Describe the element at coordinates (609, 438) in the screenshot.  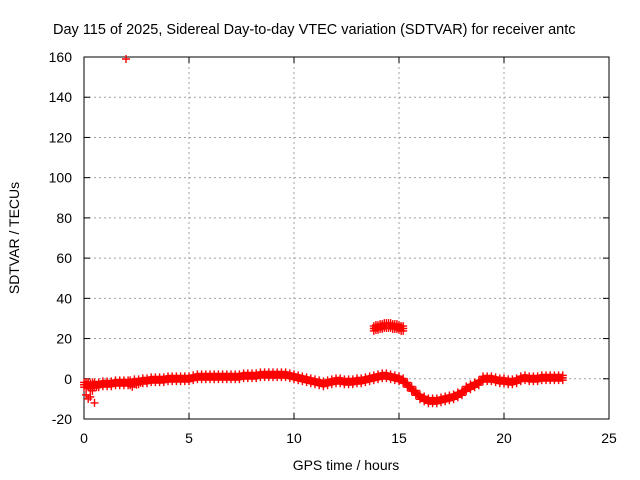
I see `x-tick-label: 25` at that location.